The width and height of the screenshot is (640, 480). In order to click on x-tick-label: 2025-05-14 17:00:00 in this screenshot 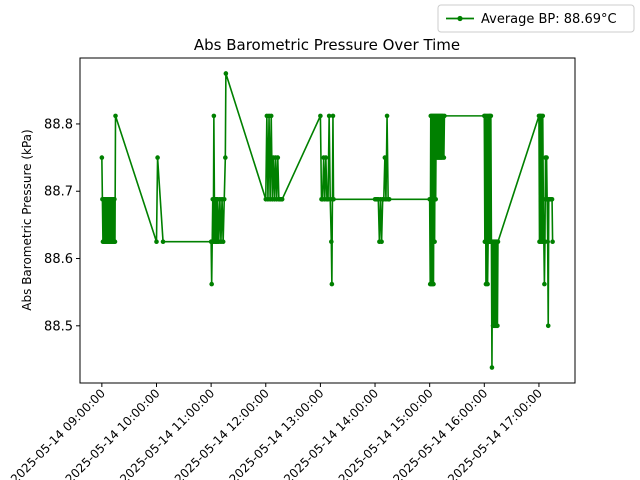, I will do `click(495, 433)`.